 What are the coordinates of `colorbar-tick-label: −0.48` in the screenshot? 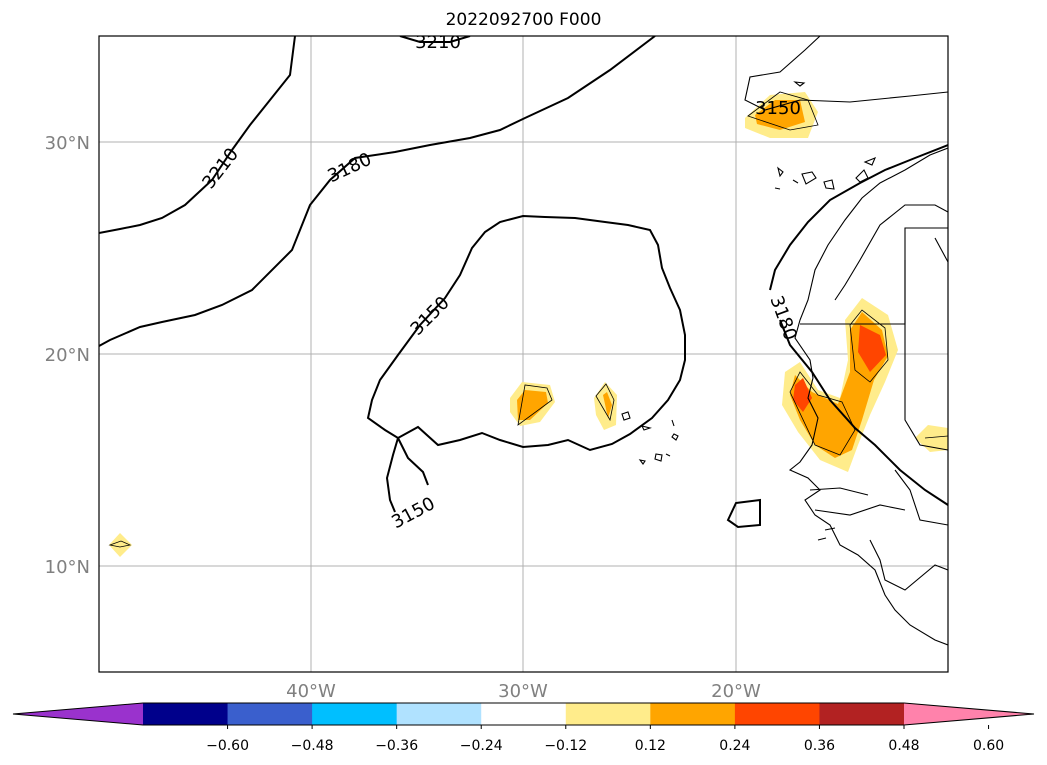 It's located at (312, 746).